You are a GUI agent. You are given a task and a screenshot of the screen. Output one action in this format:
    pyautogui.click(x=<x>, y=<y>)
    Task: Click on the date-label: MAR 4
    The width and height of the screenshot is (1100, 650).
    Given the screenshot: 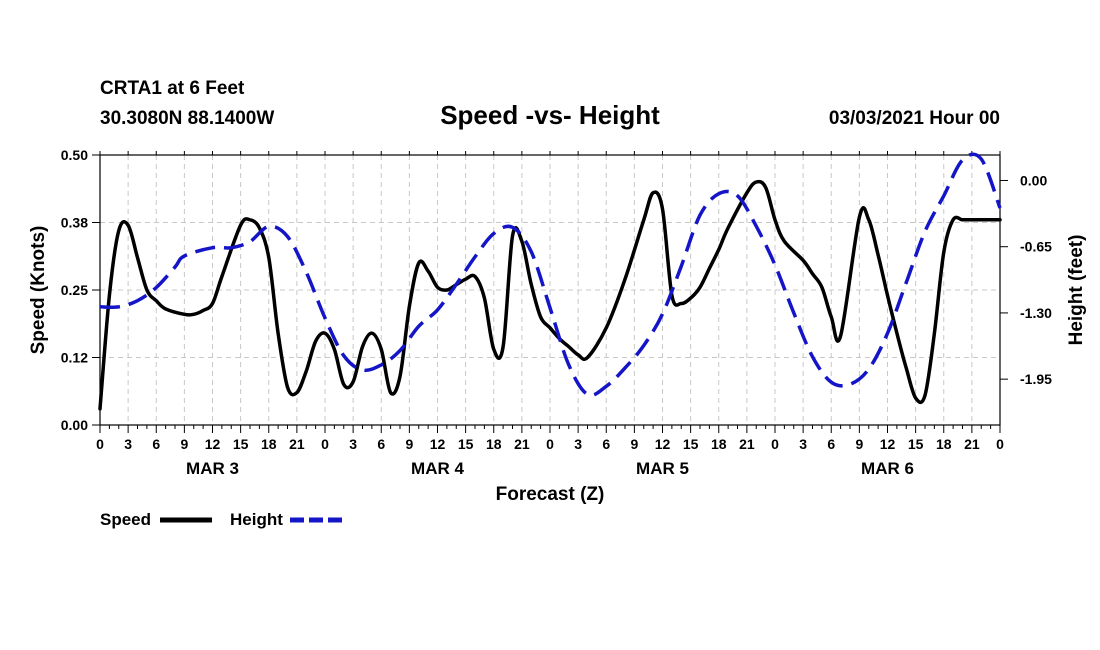 What is the action you would take?
    pyautogui.click(x=437, y=468)
    